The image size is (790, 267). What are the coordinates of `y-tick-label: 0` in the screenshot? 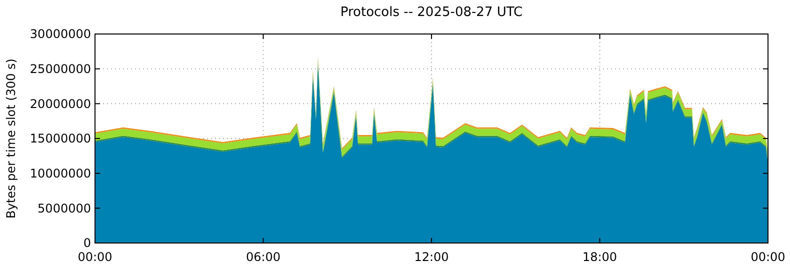 It's located at (87, 243).